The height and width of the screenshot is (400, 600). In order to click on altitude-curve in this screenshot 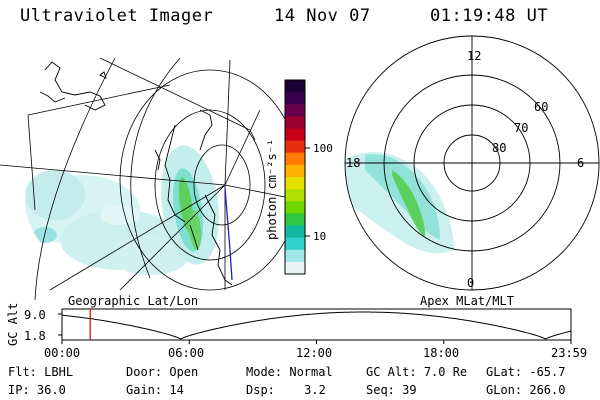, I will do `click(316, 325)`.